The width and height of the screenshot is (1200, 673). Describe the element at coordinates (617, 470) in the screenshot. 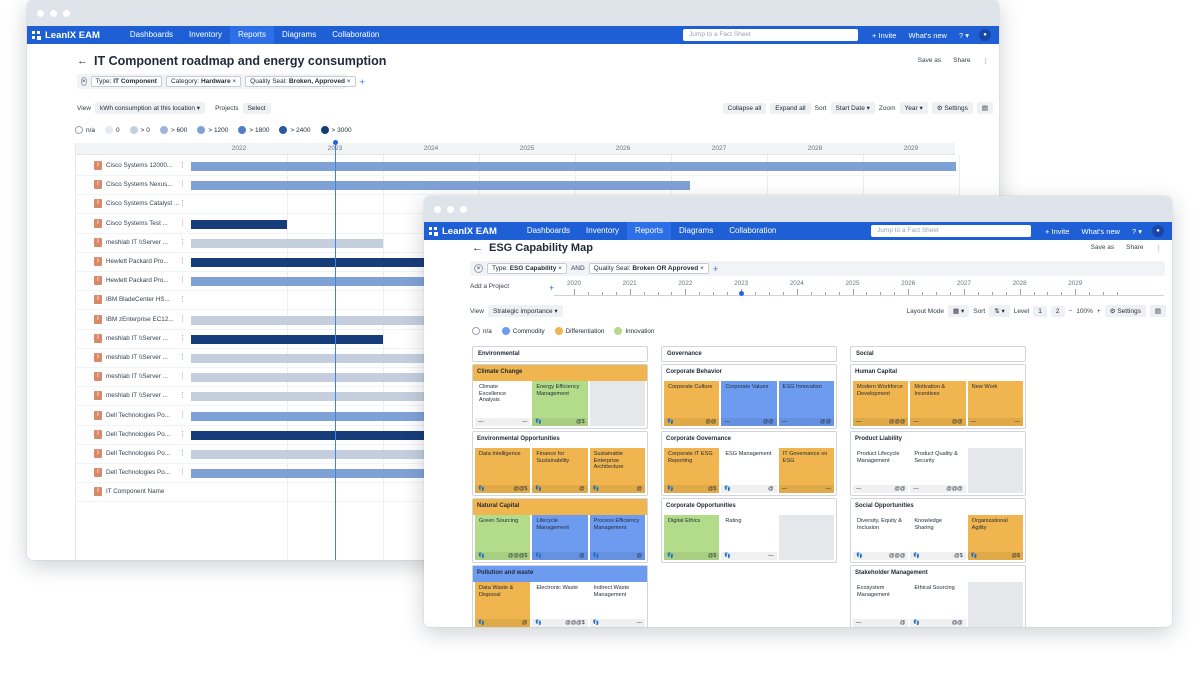

I see `capability-card: Sustainable Enterprise Architecture 👣 @` at that location.